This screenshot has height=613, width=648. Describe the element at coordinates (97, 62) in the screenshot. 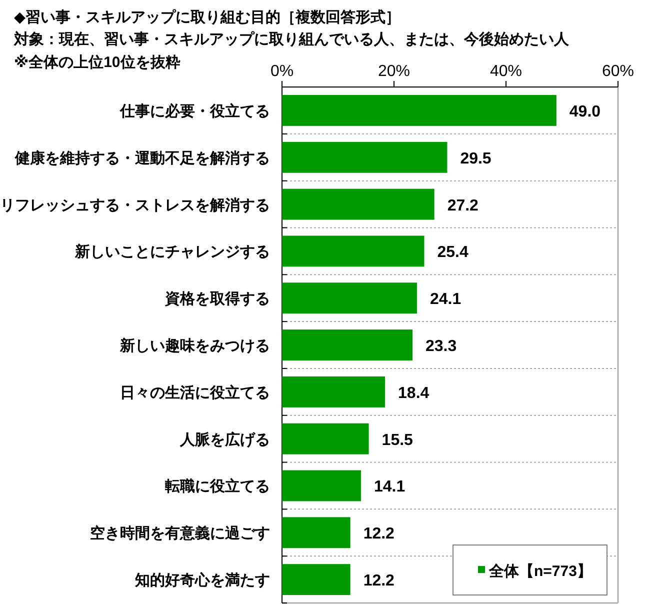

I see `annotation: ※全体の上位10位を抜粋` at that location.